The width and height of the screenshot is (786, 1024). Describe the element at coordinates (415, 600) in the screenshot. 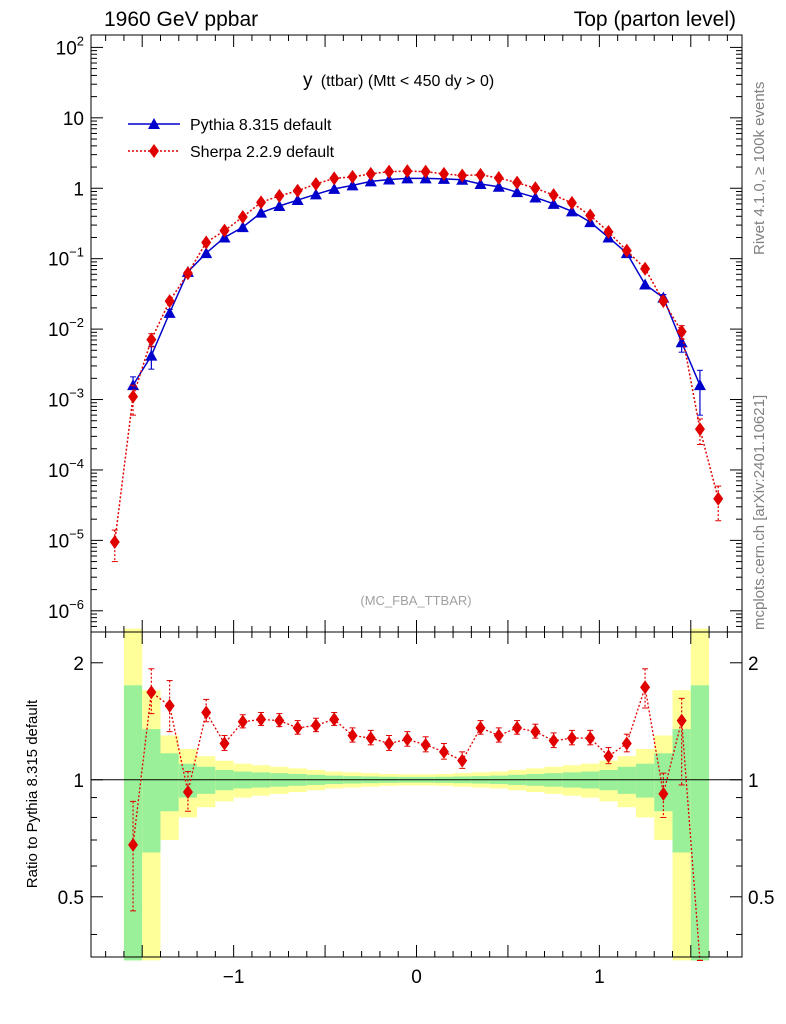

I see `analysis-label: (MC_FBA_TTBAR)` at that location.